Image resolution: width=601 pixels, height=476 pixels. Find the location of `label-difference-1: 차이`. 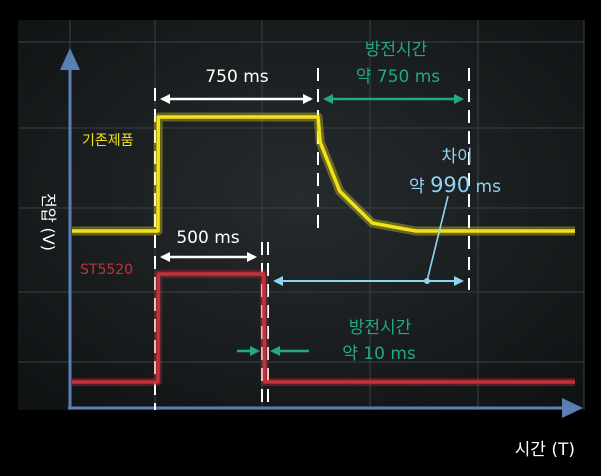

label-difference-1: 차이 is located at coordinates (456, 157).